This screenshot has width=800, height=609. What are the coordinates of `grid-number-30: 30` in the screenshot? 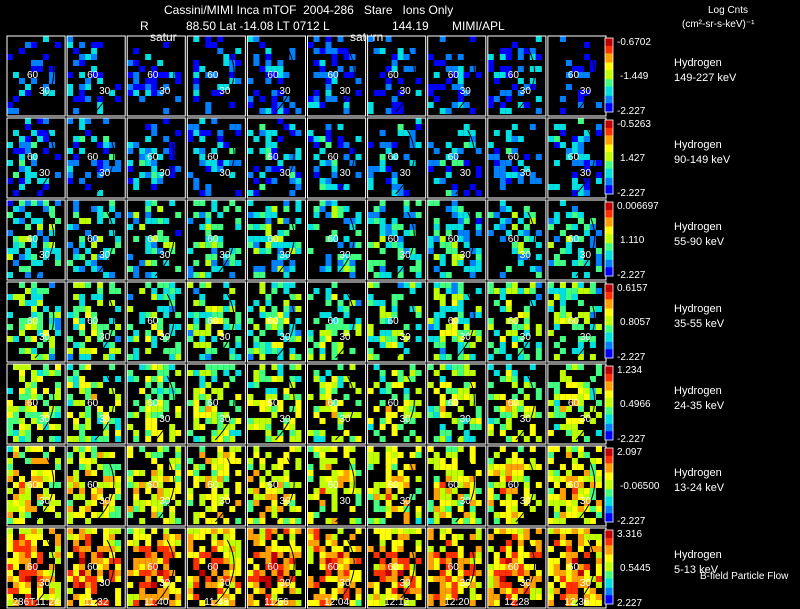 It's located at (406, 583).